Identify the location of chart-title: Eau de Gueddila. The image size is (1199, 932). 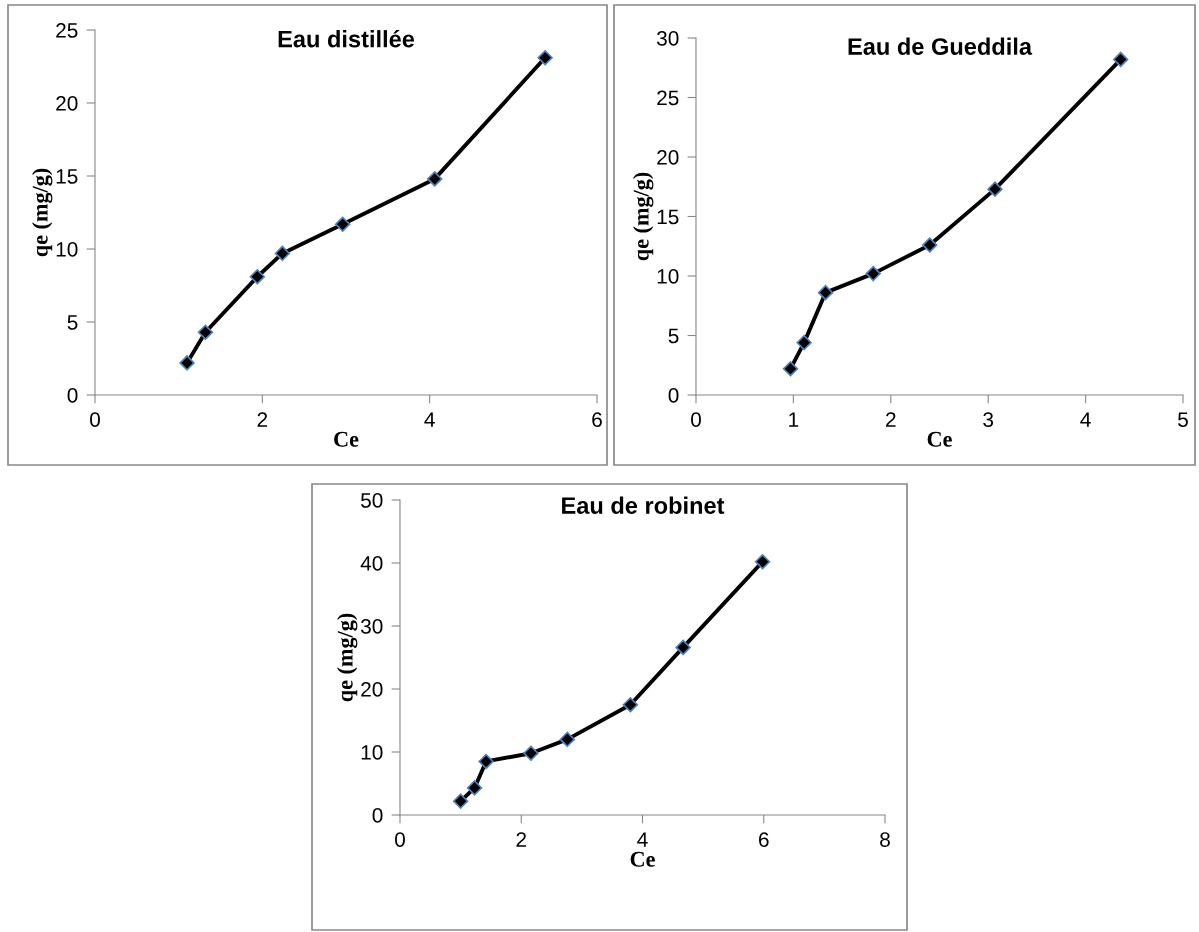
(940, 46).